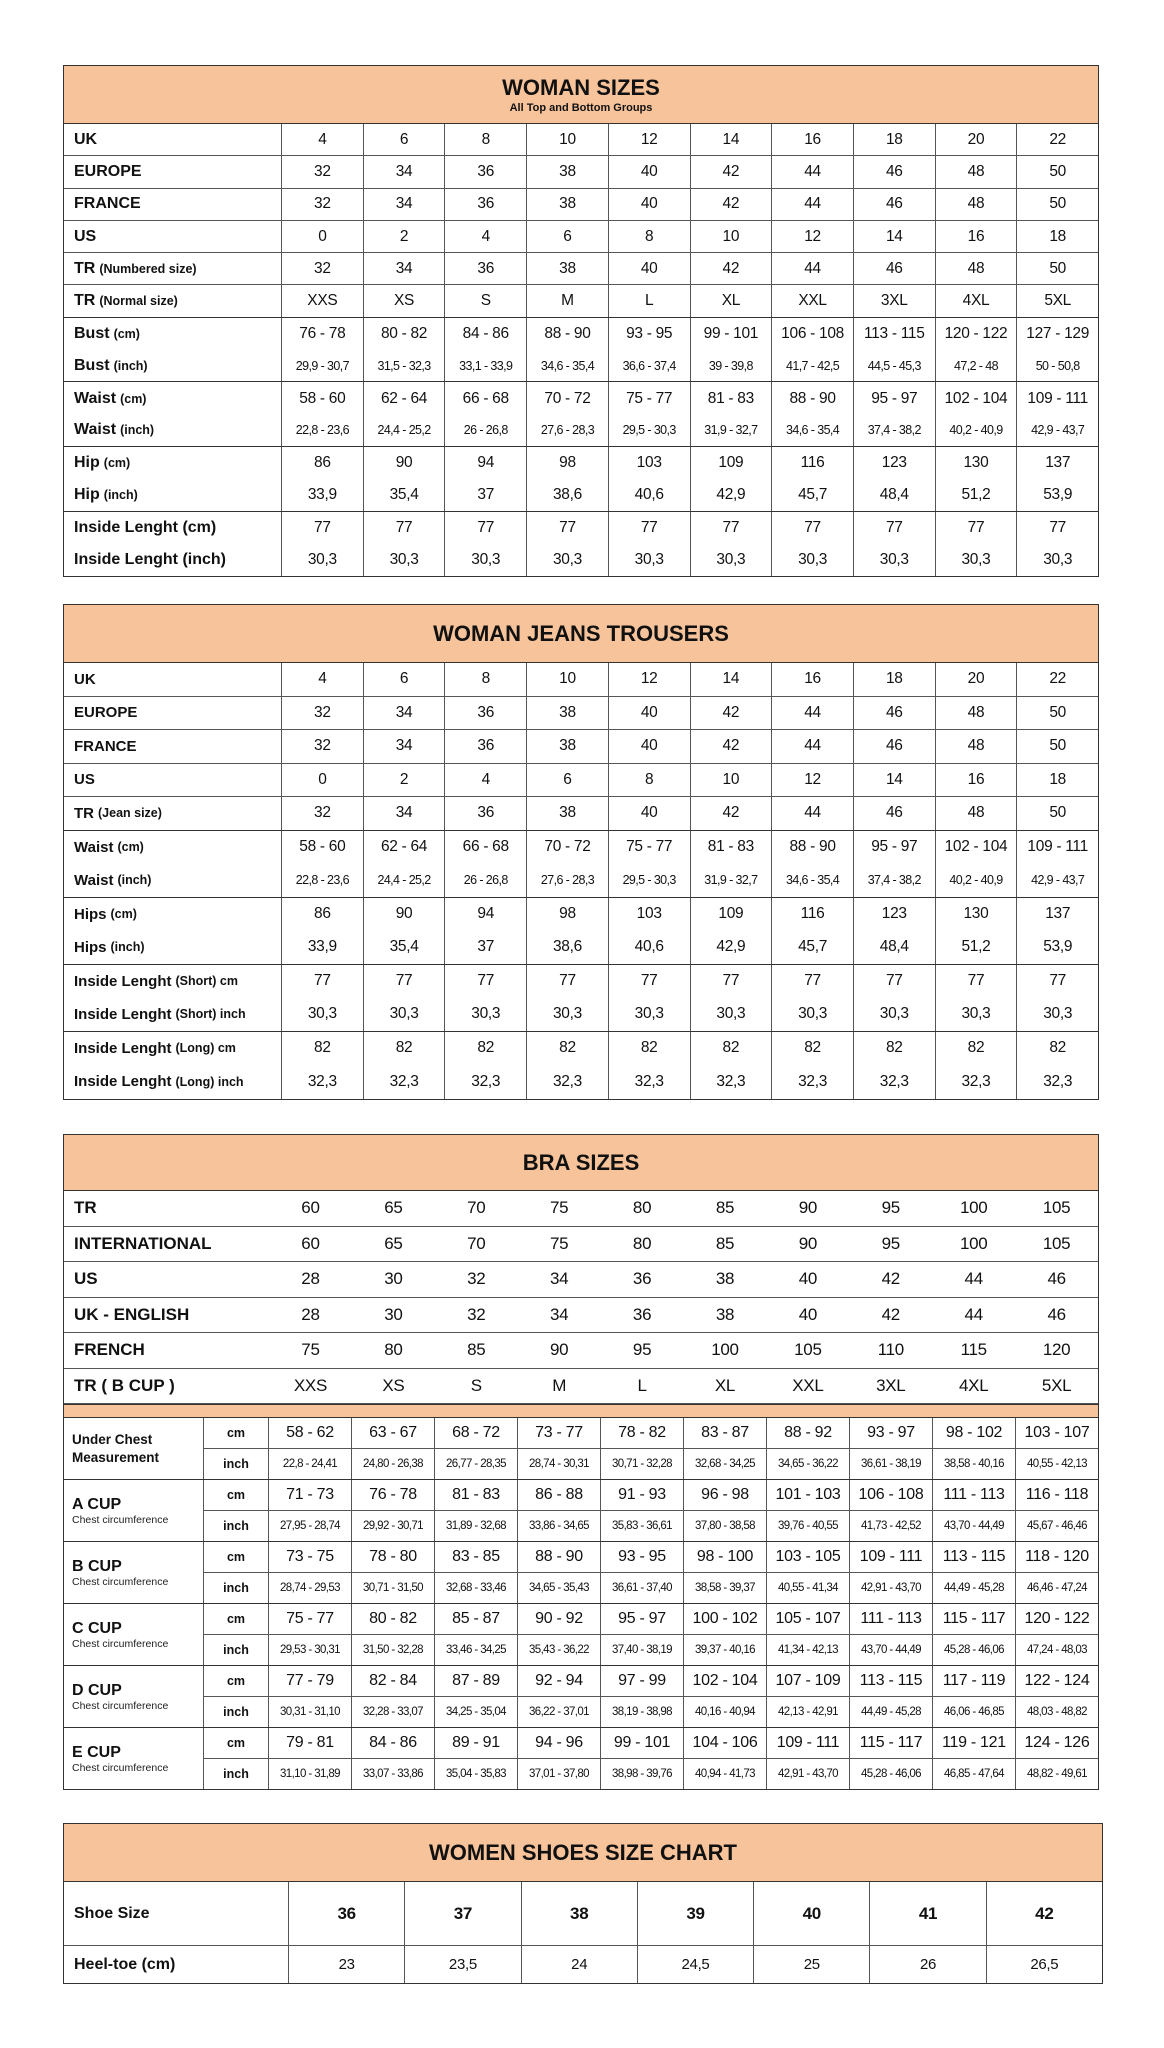 The image size is (1164, 2048). I want to click on table-cell: 124 - 126, so click(1057, 1742).